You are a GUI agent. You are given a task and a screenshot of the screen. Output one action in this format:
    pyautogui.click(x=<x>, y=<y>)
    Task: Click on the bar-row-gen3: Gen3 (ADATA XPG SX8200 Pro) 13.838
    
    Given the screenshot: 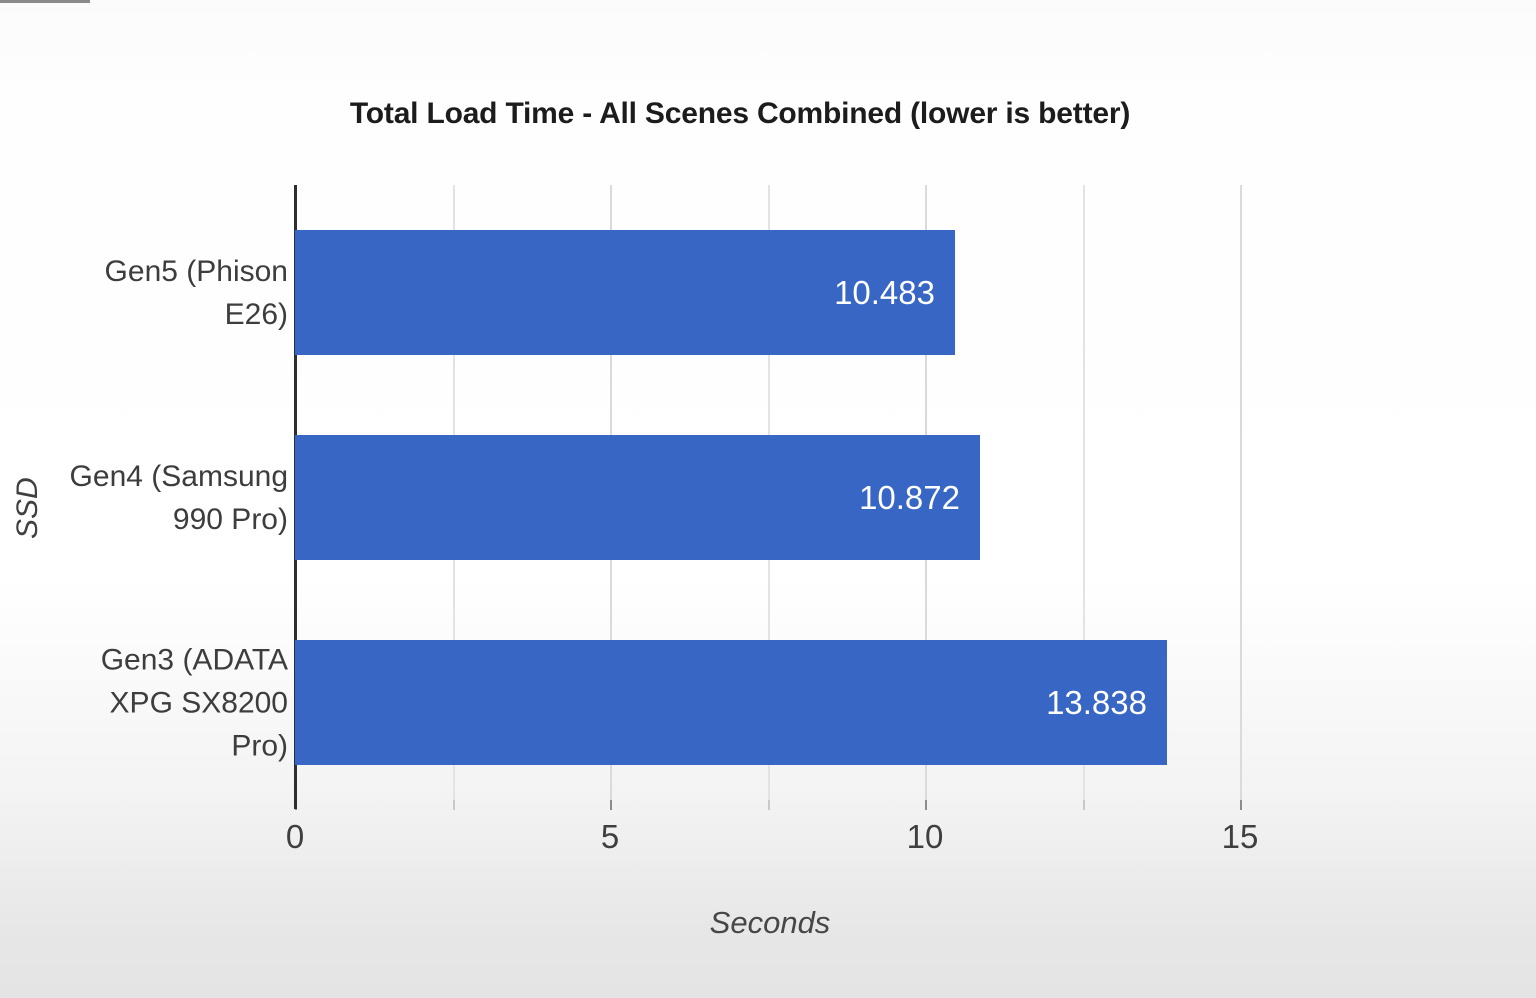 What is the action you would take?
    pyautogui.click(x=768, y=702)
    